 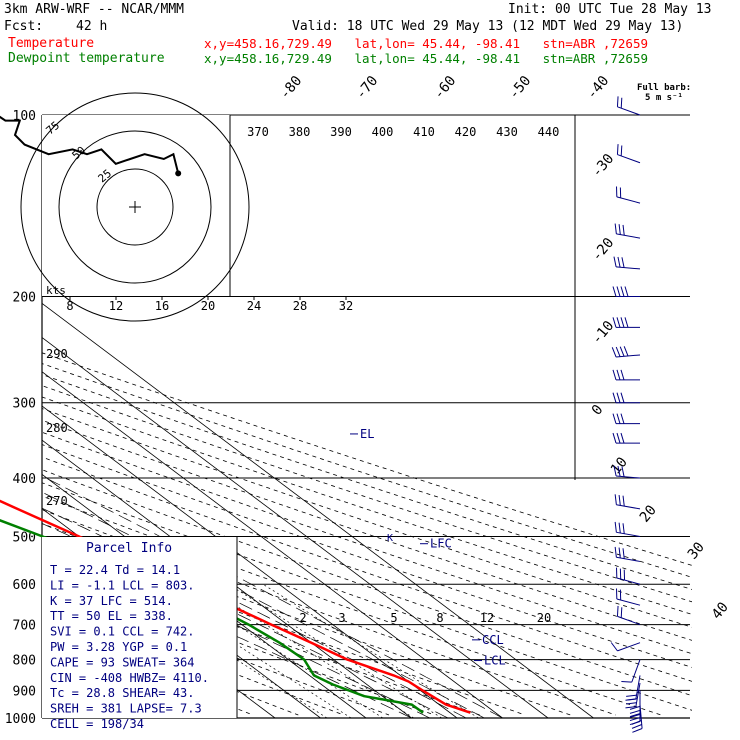 I want to click on parcel-info-row: TT = 50 EL = 338., so click(x=111, y=616).